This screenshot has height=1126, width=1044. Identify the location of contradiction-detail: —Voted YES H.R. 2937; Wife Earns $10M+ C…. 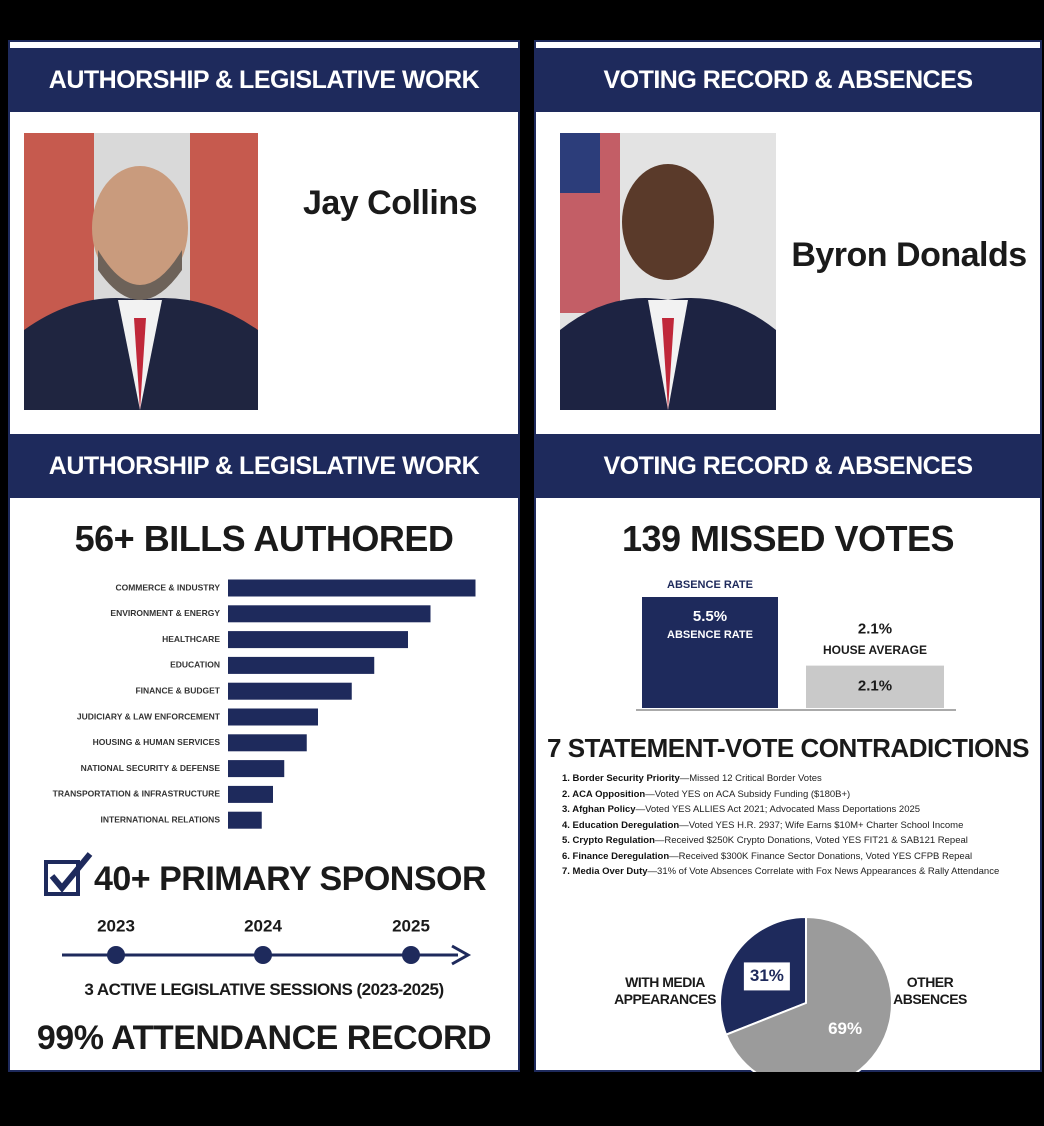
(821, 825).